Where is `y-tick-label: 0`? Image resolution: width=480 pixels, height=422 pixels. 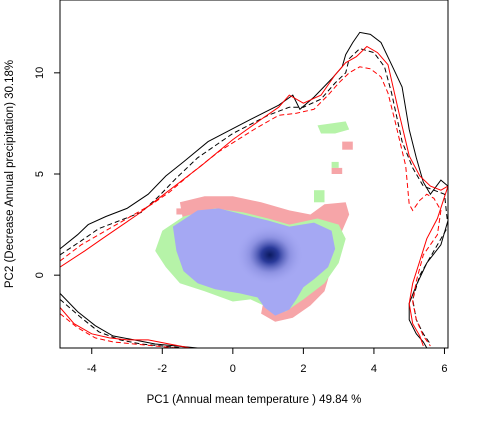
y-tick-label: 0 is located at coordinates (40, 275).